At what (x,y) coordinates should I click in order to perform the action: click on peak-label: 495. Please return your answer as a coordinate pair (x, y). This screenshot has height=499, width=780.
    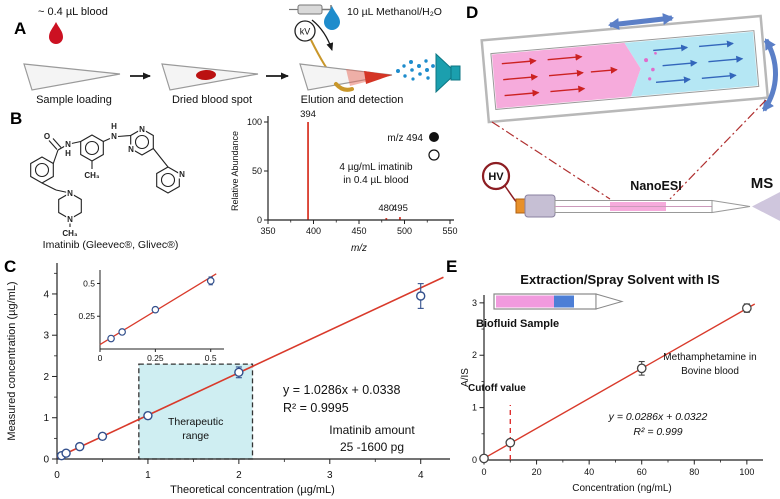
    Looking at the image, I should click on (400, 208).